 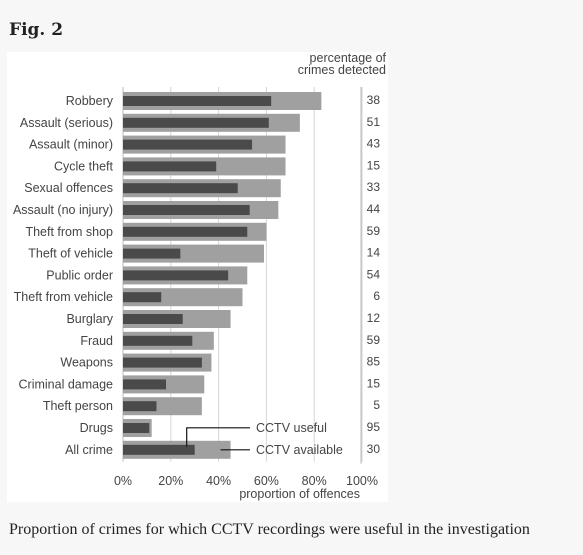 What do you see at coordinates (374, 383) in the screenshot?
I see `detected-value-criminal-damage: 15` at bounding box center [374, 383].